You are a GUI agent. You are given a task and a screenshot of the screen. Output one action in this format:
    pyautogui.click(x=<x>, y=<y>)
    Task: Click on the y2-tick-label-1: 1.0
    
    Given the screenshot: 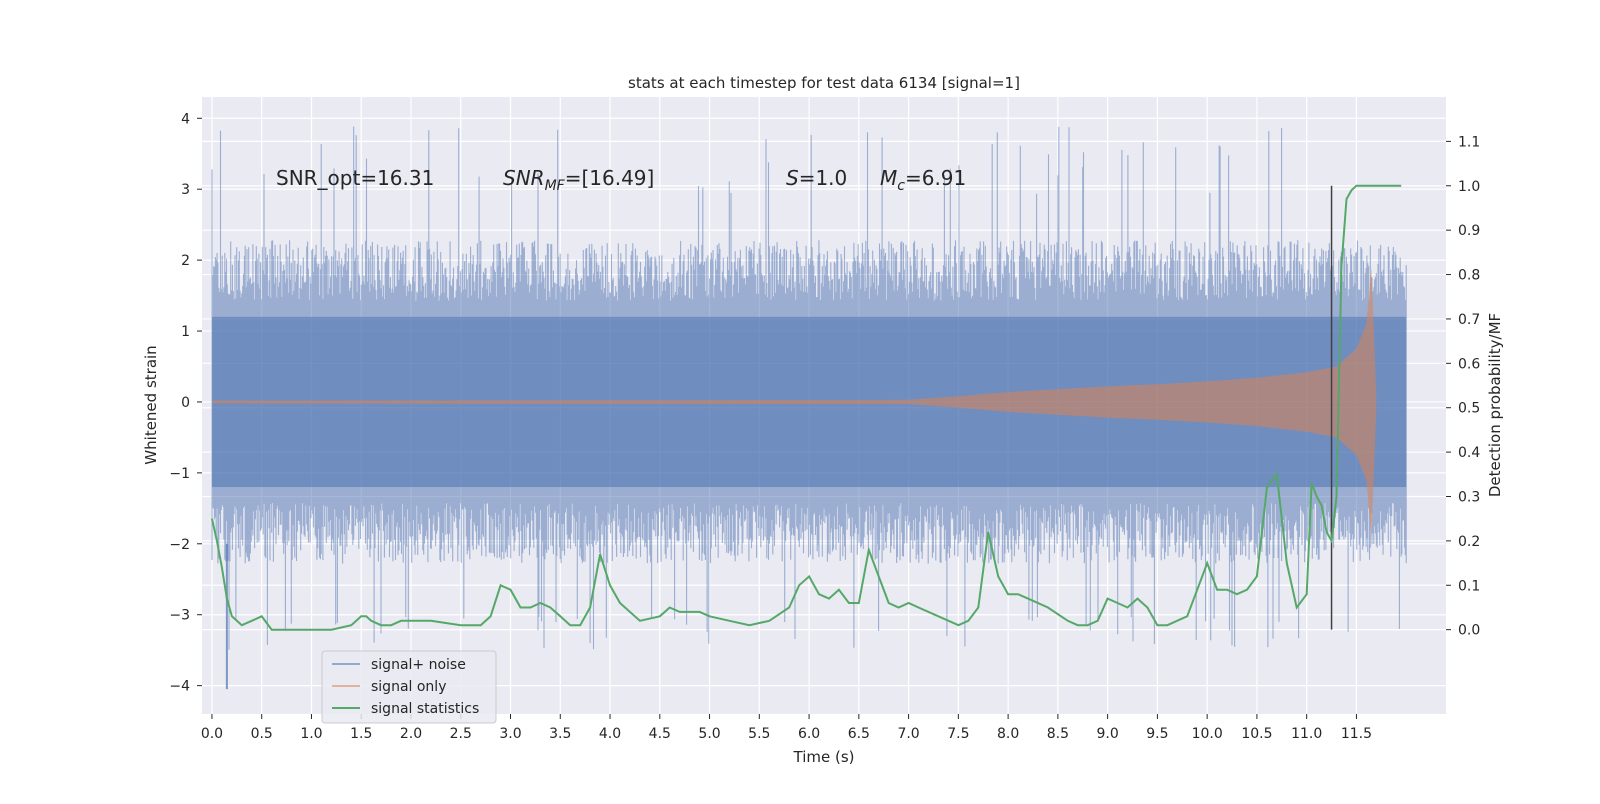 What is the action you would take?
    pyautogui.click(x=1469, y=187)
    